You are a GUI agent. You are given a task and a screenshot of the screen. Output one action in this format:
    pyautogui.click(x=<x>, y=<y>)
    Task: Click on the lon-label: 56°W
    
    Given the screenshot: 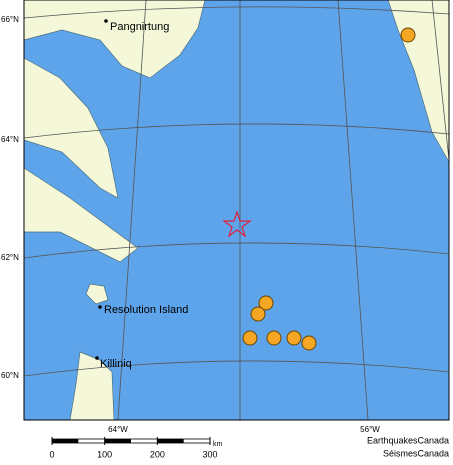 What is the action you would take?
    pyautogui.click(x=370, y=429)
    